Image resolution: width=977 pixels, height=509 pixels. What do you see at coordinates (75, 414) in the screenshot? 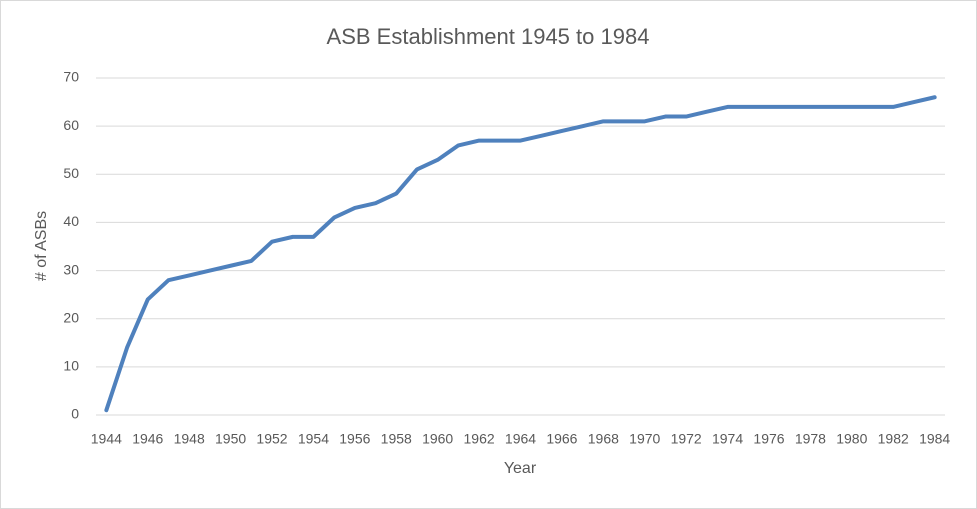
I see `y-tick-label: 0` at bounding box center [75, 414].